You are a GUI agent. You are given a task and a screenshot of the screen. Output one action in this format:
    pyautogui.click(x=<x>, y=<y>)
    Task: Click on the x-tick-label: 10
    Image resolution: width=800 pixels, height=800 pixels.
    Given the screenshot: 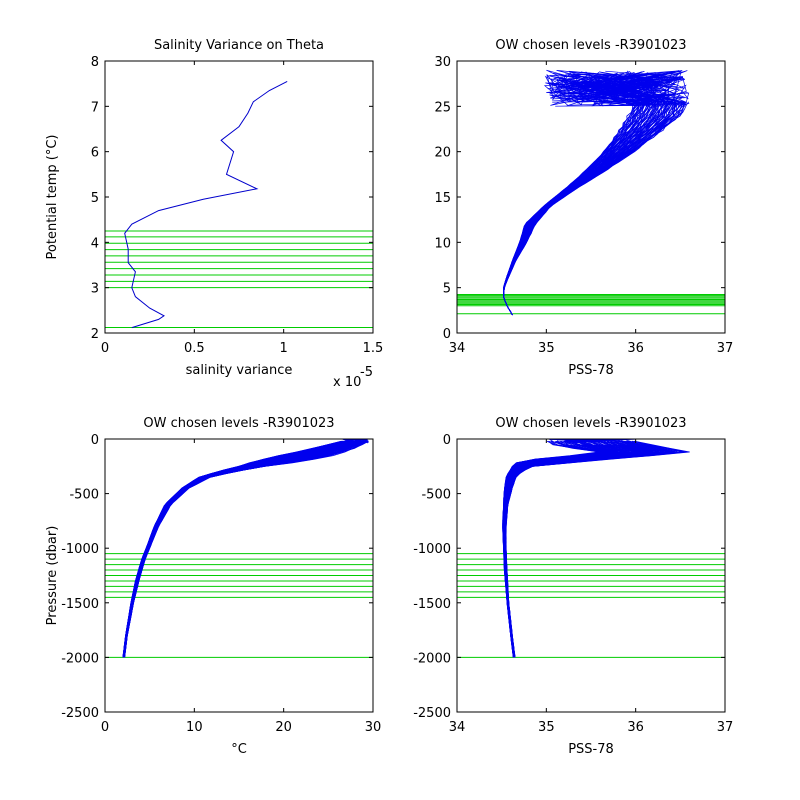 What is the action you would take?
    pyautogui.click(x=194, y=727)
    